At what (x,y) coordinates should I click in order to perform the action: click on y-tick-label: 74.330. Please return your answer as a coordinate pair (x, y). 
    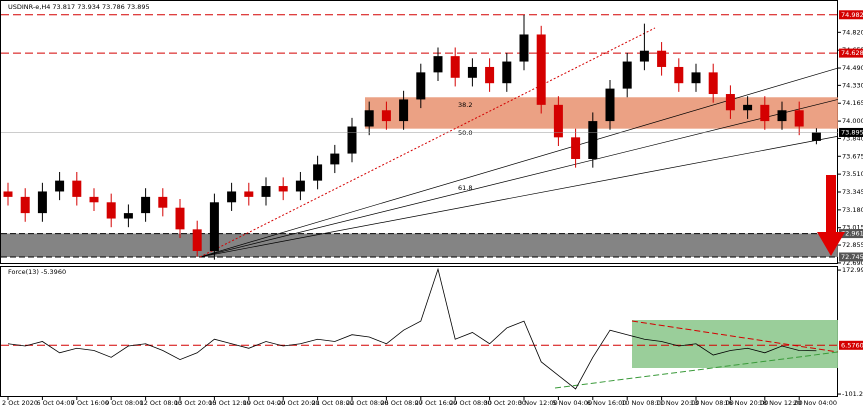
    Looking at the image, I should click on (852, 85).